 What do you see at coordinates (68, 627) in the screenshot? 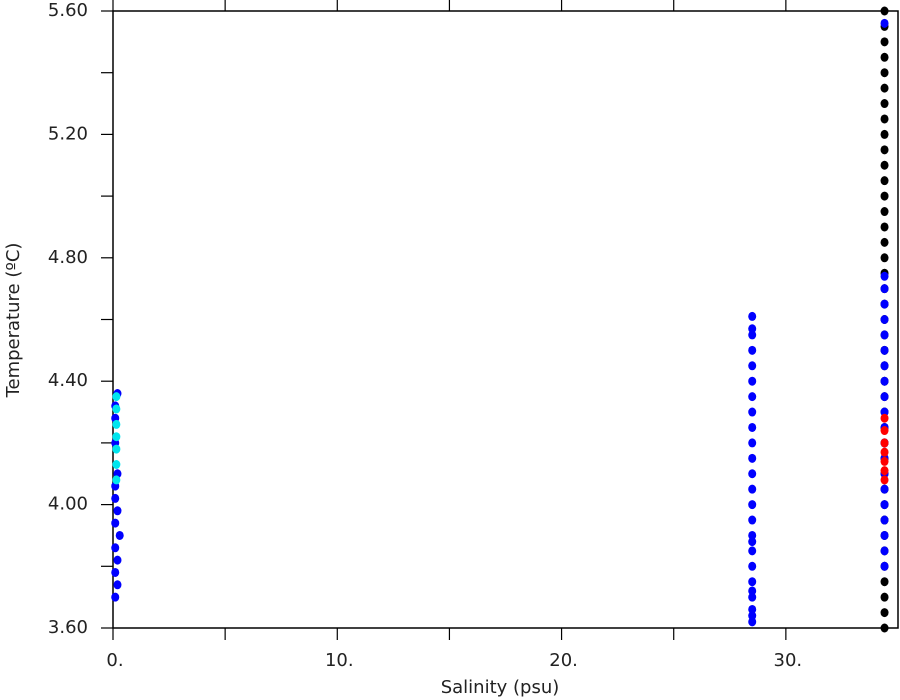
I see `y-tick-label: 3.60` at bounding box center [68, 627].